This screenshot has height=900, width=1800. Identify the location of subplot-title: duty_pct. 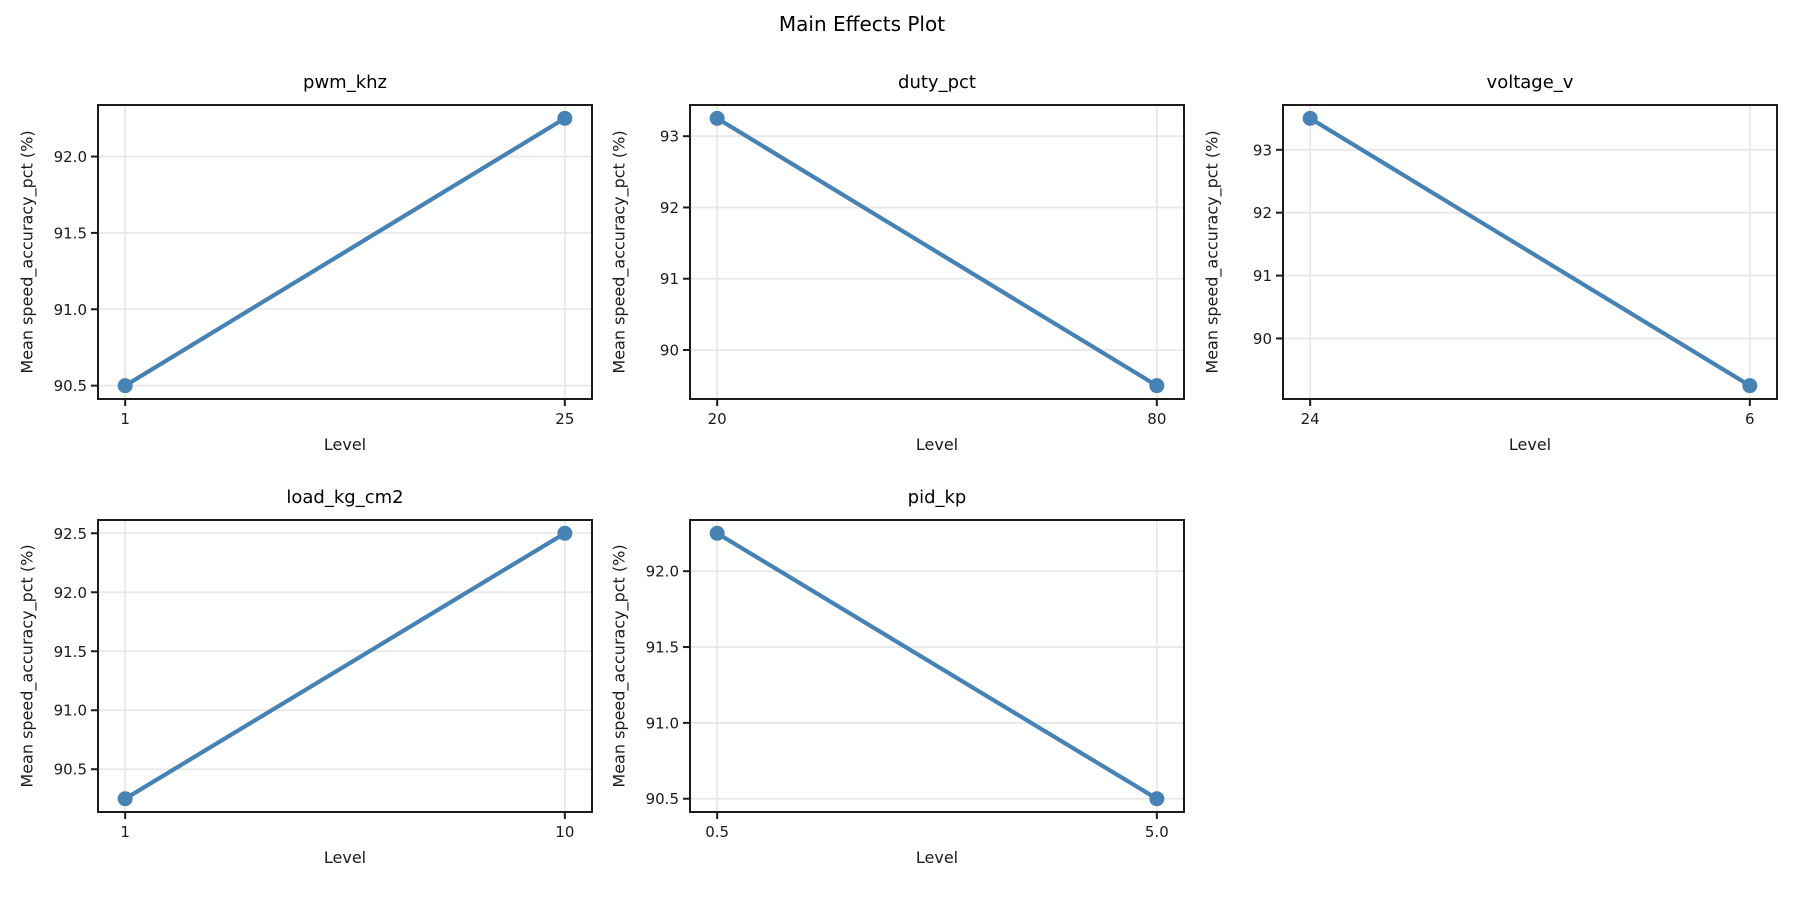
(937, 82).